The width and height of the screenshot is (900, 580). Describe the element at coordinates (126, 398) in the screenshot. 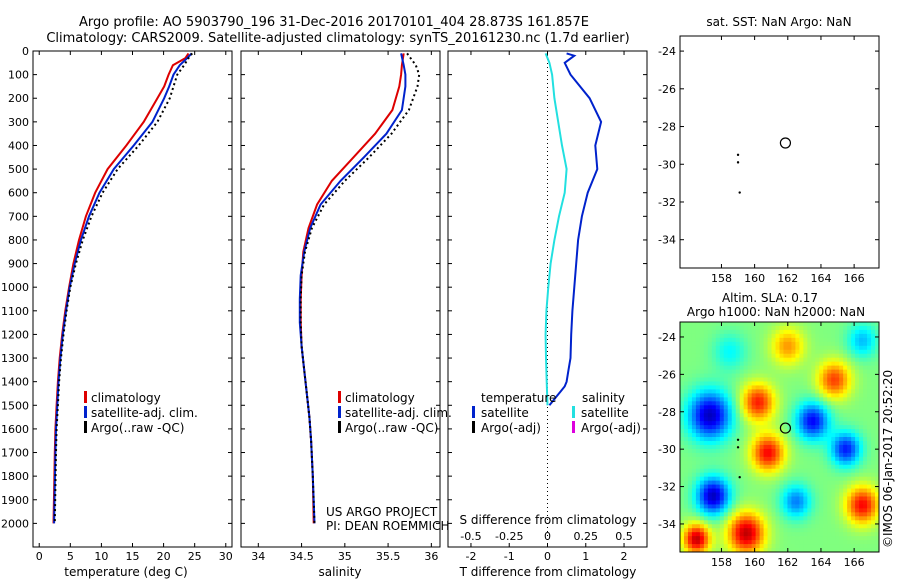

I see `legend-label-climatology: climatology` at that location.